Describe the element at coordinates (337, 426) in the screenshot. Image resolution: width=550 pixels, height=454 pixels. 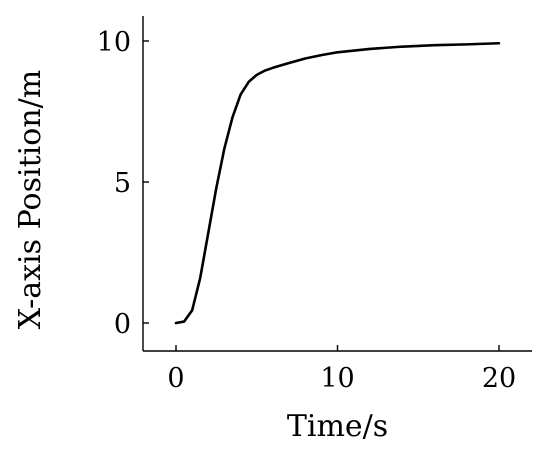
I see `x-axis-title: Time/s` at that location.